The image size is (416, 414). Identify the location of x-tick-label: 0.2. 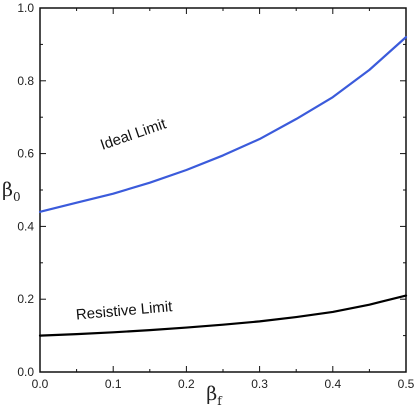
(186, 384).